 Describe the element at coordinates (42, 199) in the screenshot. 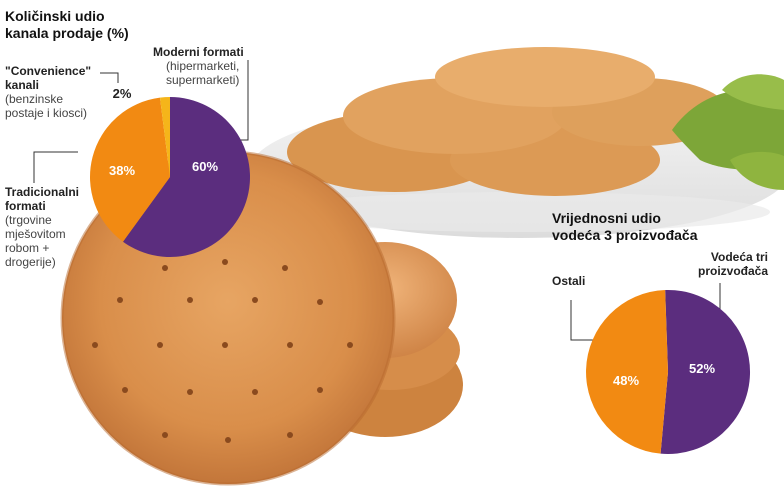

I see `slice-label-tradicionalni: Tradicionalni formati` at that location.